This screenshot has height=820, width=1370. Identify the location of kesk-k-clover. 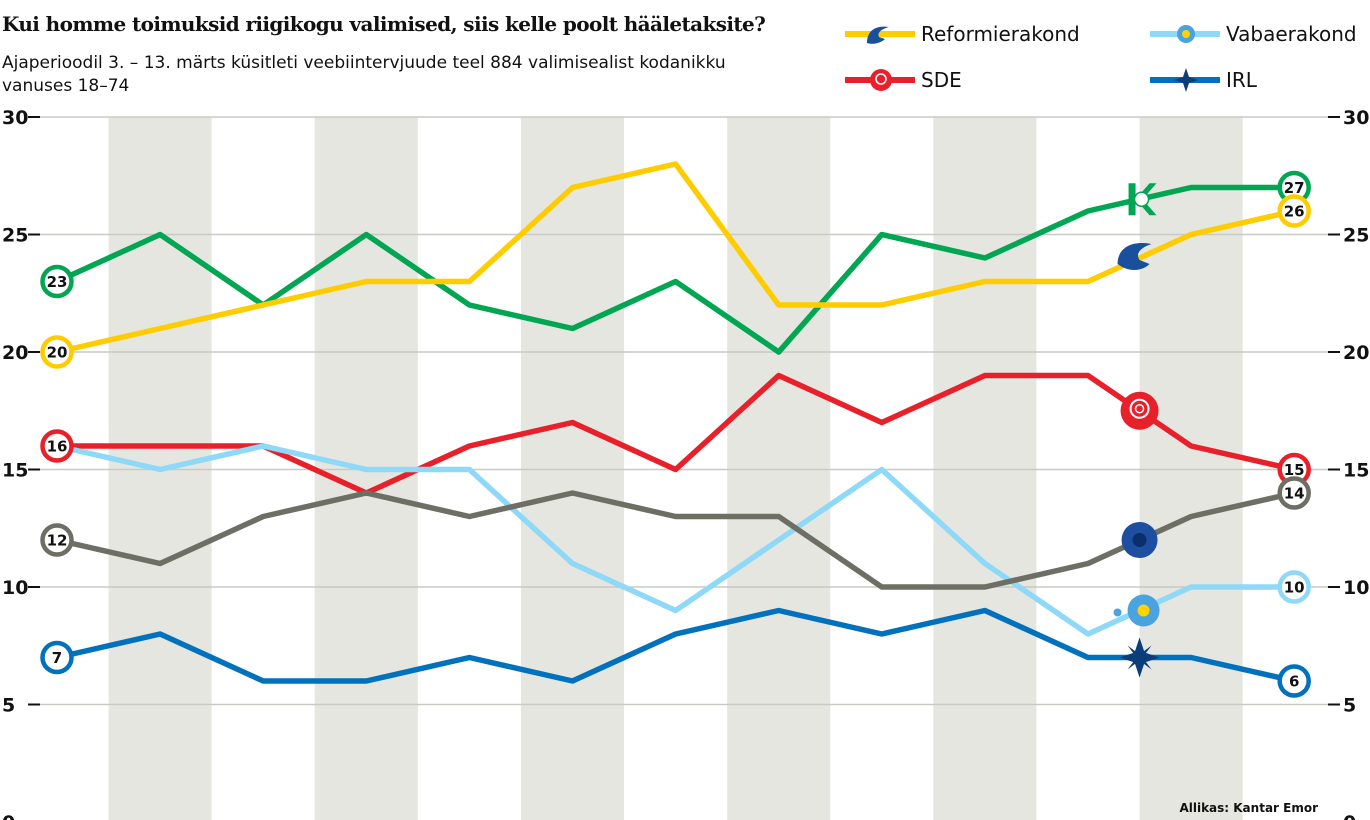
(1141, 199).